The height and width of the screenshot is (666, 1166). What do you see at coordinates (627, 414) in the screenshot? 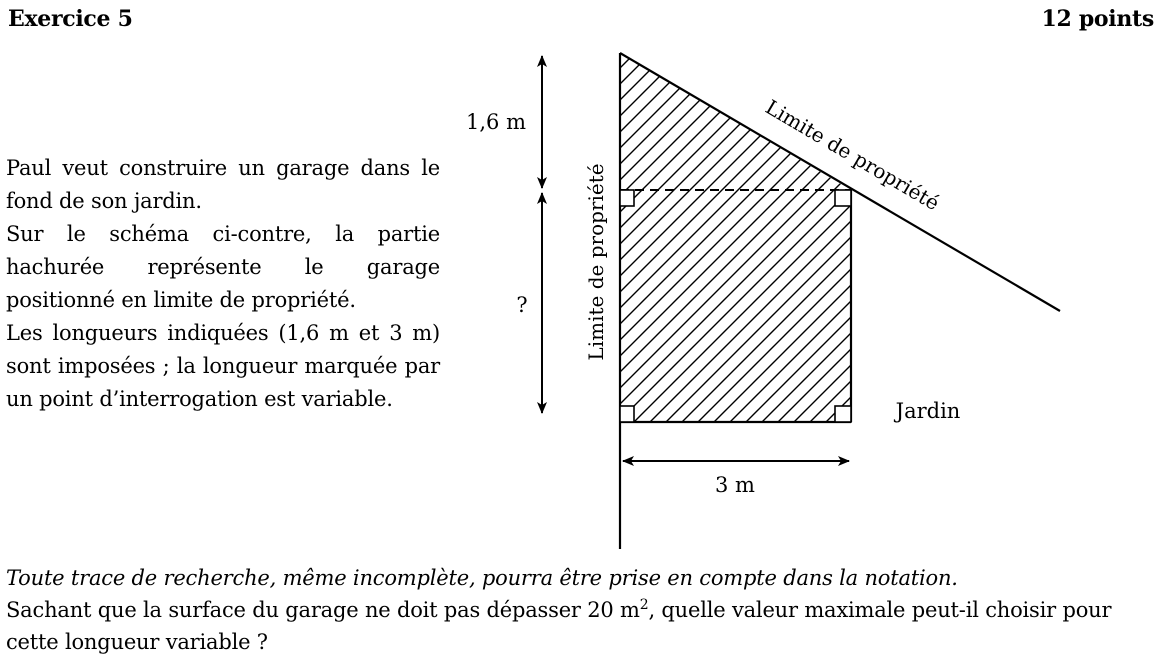
I see `right-angle-bottom-left` at bounding box center [627, 414].